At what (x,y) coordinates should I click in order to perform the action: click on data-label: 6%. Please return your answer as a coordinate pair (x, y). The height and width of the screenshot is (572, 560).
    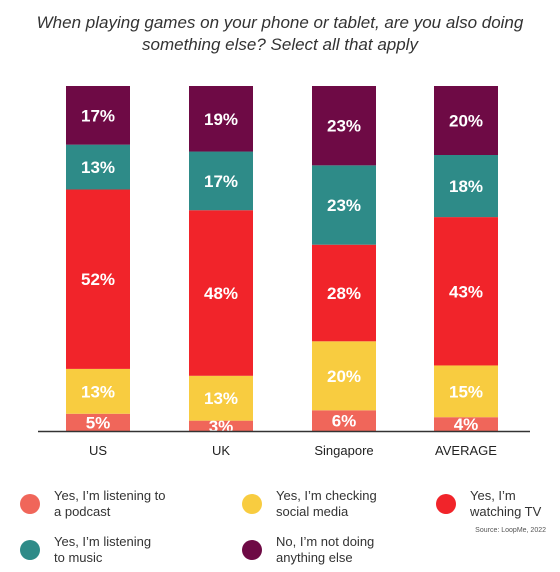
    Looking at the image, I should click on (344, 421).